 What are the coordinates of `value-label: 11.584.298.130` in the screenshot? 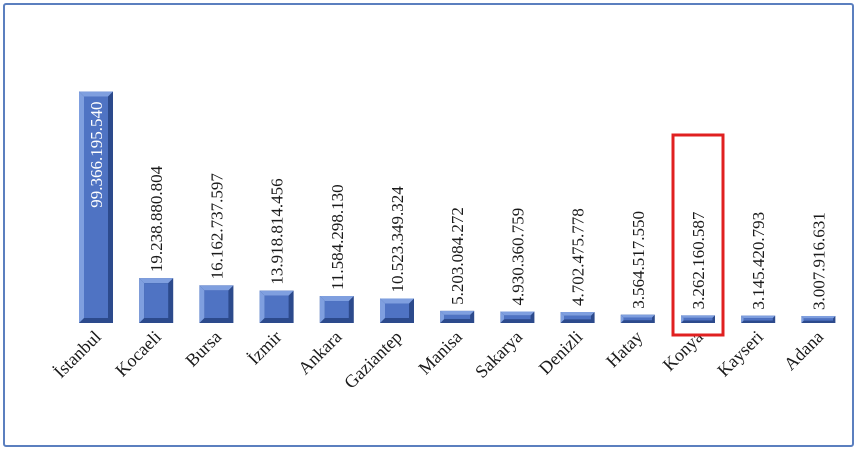 It's located at (337, 237).